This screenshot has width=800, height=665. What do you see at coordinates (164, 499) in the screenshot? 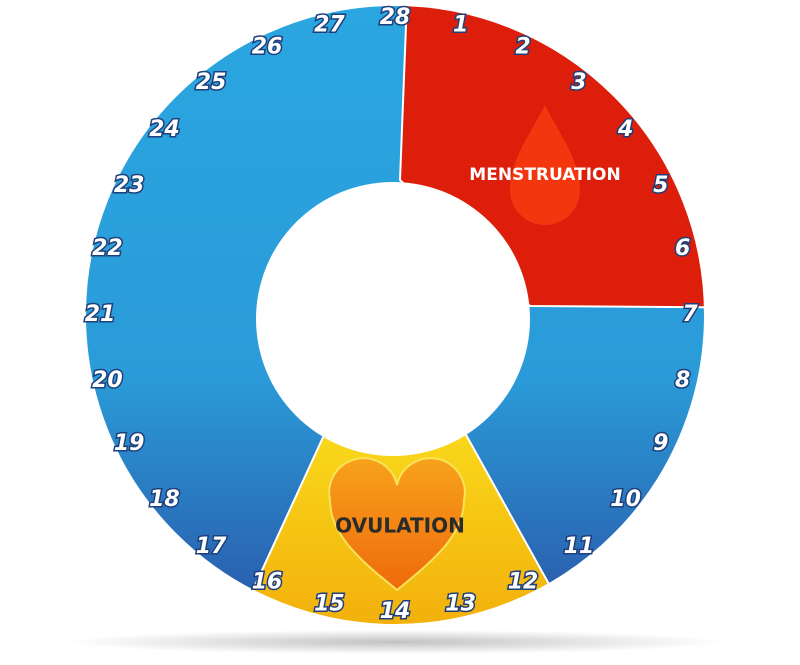
I see `day-number: 18` at bounding box center [164, 499].